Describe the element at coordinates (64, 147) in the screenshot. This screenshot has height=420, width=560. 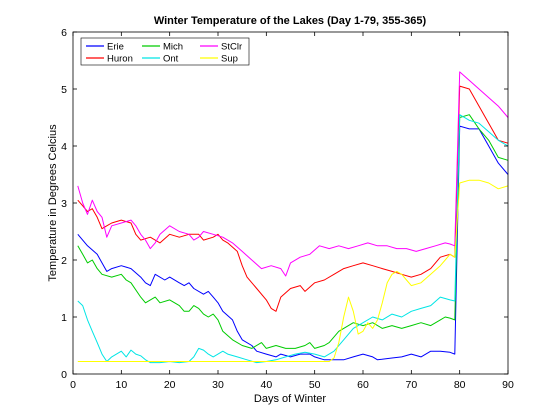
I see `y-tick-label: 4` at that location.